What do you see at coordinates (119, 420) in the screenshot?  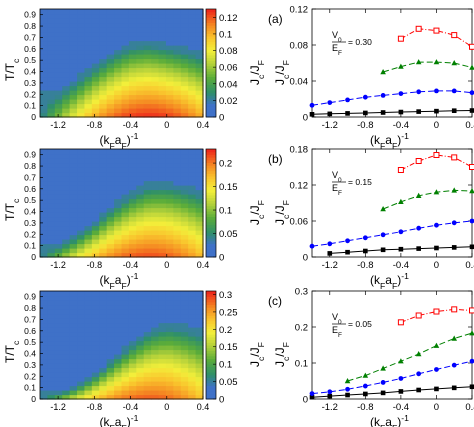 I see `heatmap-xlabel: (kFaF)-1` at bounding box center [119, 420].